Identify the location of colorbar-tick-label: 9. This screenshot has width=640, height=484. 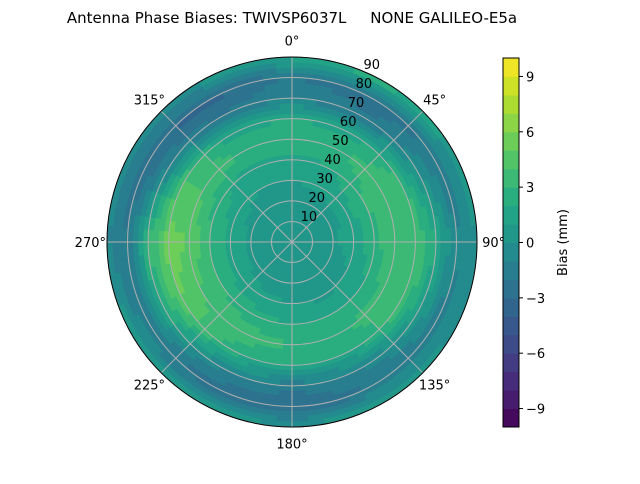
(530, 77).